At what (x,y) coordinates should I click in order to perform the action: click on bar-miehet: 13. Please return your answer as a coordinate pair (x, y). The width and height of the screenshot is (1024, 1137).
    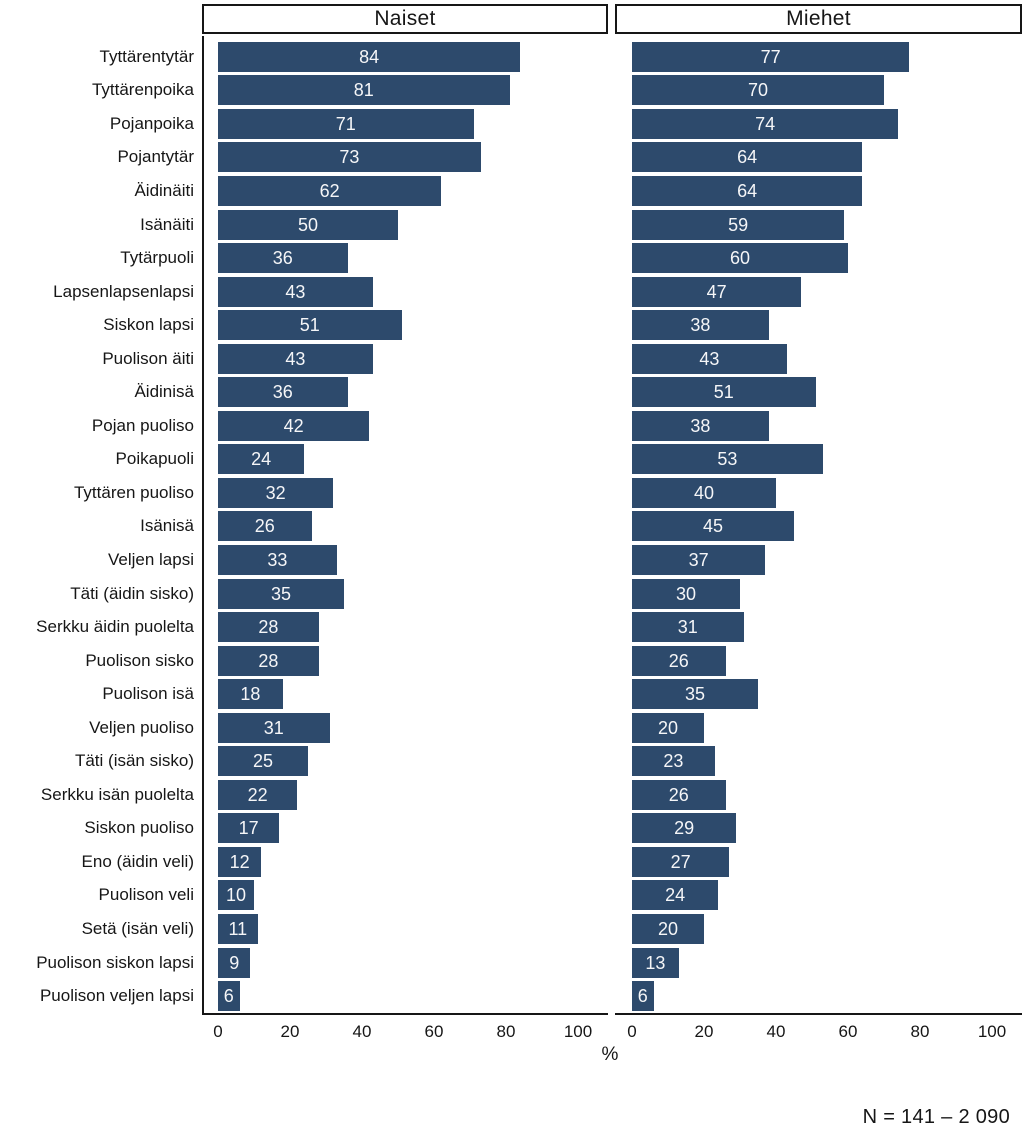
    Looking at the image, I should click on (655, 962).